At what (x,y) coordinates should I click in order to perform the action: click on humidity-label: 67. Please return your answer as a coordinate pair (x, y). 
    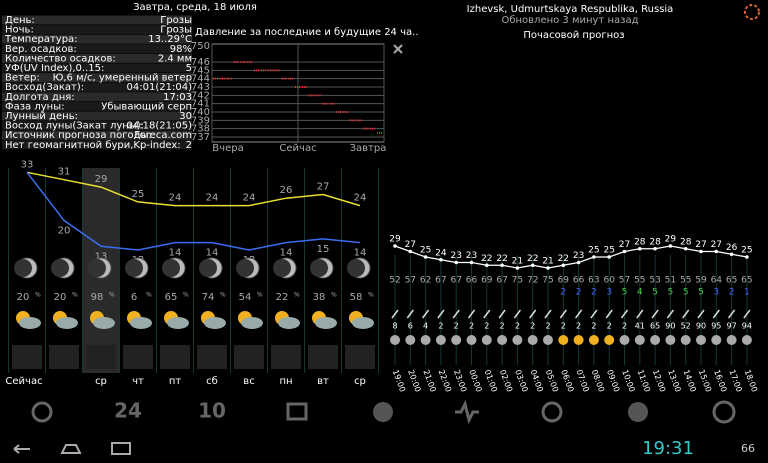
    Looking at the image, I should click on (440, 281).